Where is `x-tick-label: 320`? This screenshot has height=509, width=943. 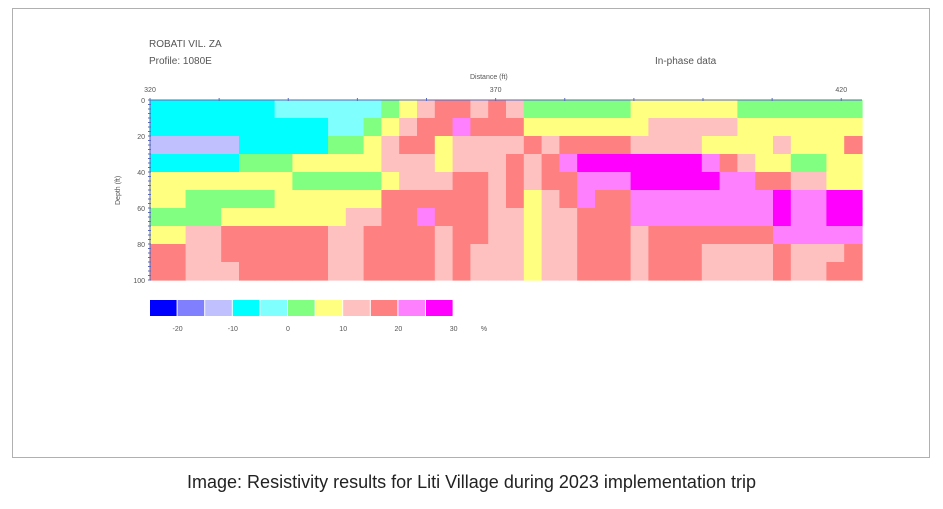
x-tick-label: 320 is located at coordinates (150, 90).